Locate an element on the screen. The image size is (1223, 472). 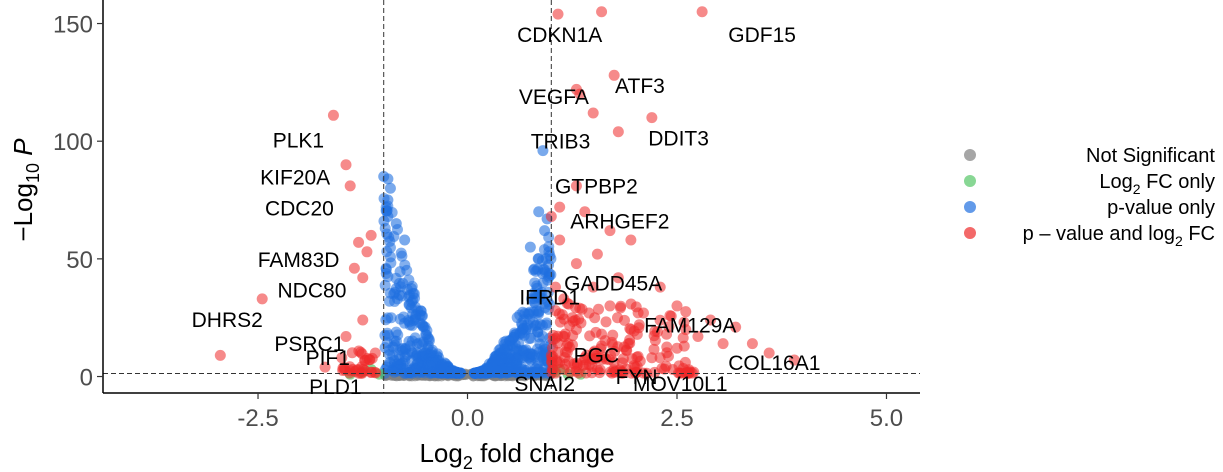
gene-label: GADD45A is located at coordinates (613, 284).